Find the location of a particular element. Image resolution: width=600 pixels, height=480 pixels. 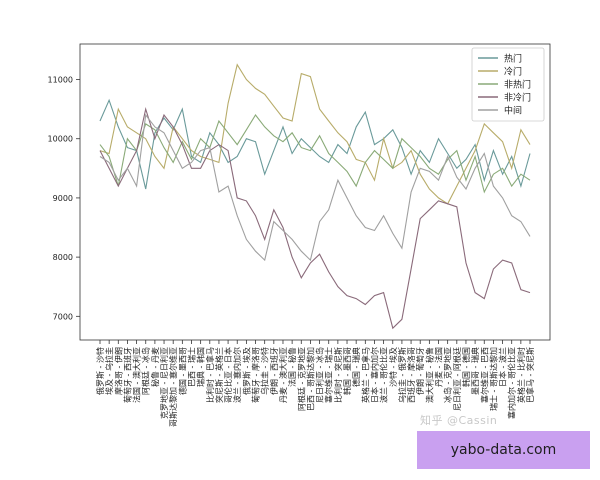

x-tick-label: 波兰 - 哥伦比亚 is located at coordinates (384, 375).